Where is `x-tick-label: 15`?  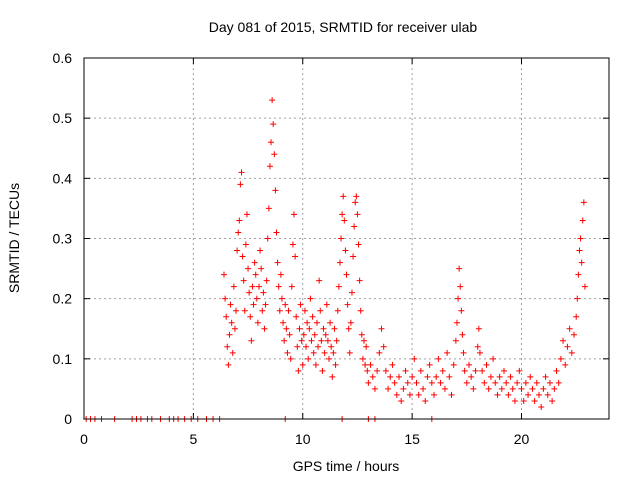 x-tick-label: 15 is located at coordinates (412, 439).